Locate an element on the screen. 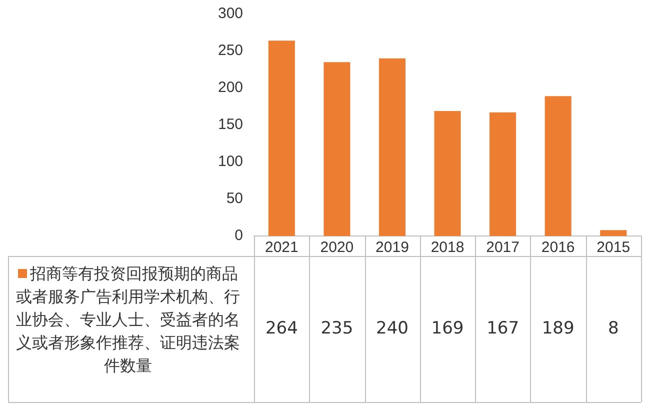 This screenshot has height=417, width=659. x-tick-label: 2020 is located at coordinates (337, 247).